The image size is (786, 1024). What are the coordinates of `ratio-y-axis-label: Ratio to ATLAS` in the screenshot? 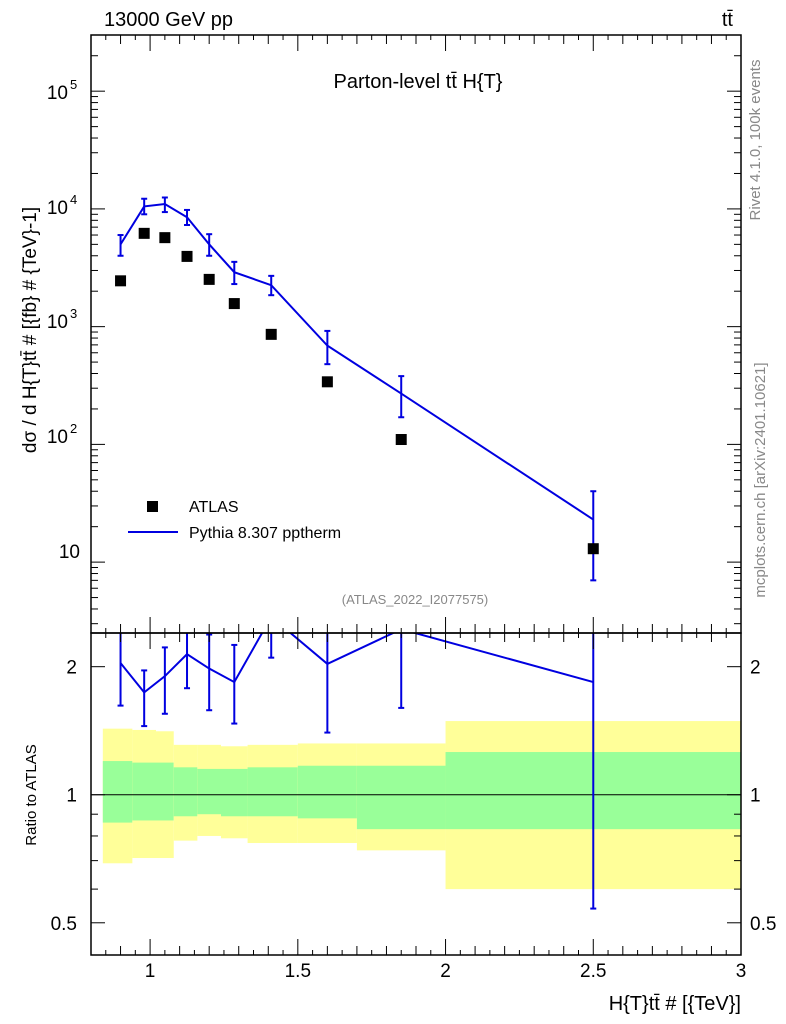 It's located at (31, 794).